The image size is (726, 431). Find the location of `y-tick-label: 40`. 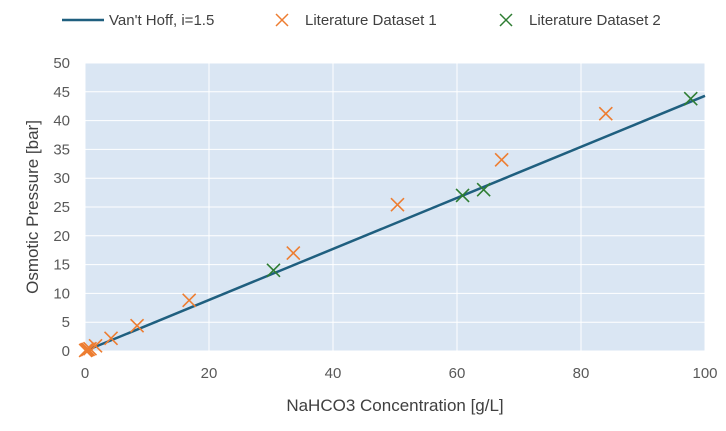

y-tick-label: 40 is located at coordinates (61, 121).